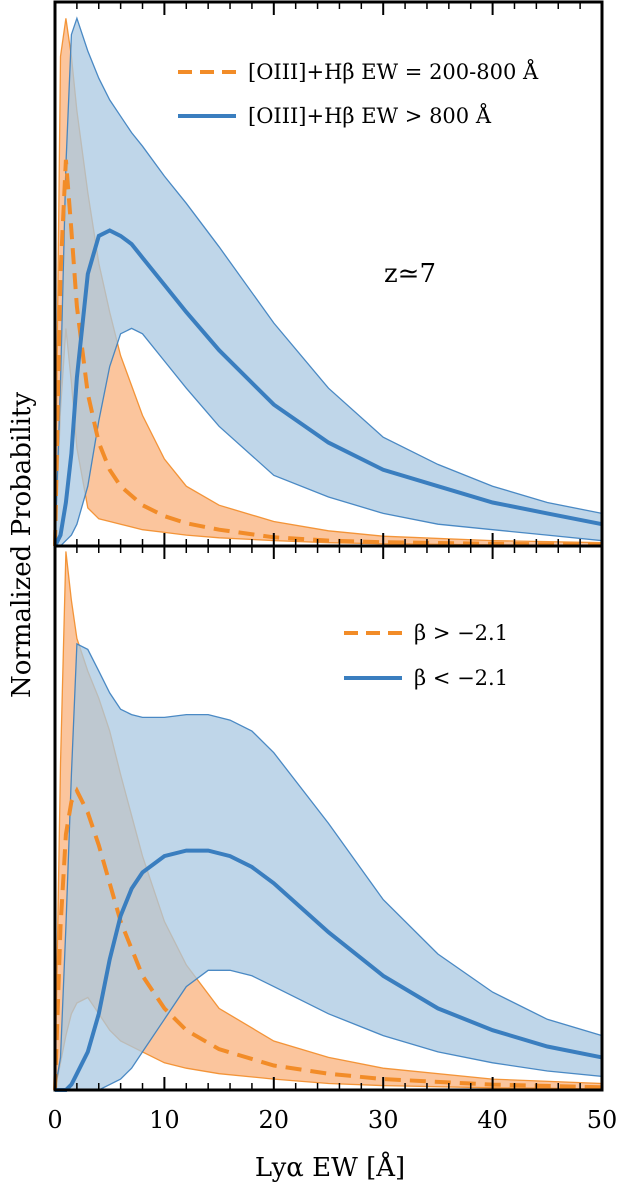  What do you see at coordinates (330, 1167) in the screenshot?
I see `x-axis-label: Lyα EW [Å]` at bounding box center [330, 1167].